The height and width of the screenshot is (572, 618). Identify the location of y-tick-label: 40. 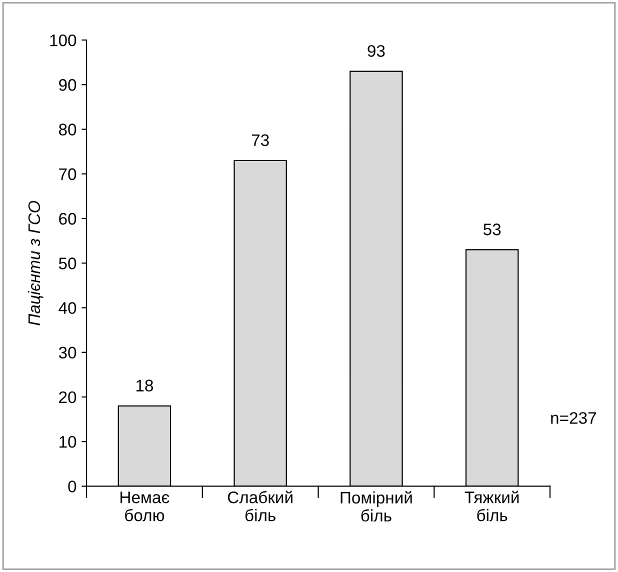
(67, 308).